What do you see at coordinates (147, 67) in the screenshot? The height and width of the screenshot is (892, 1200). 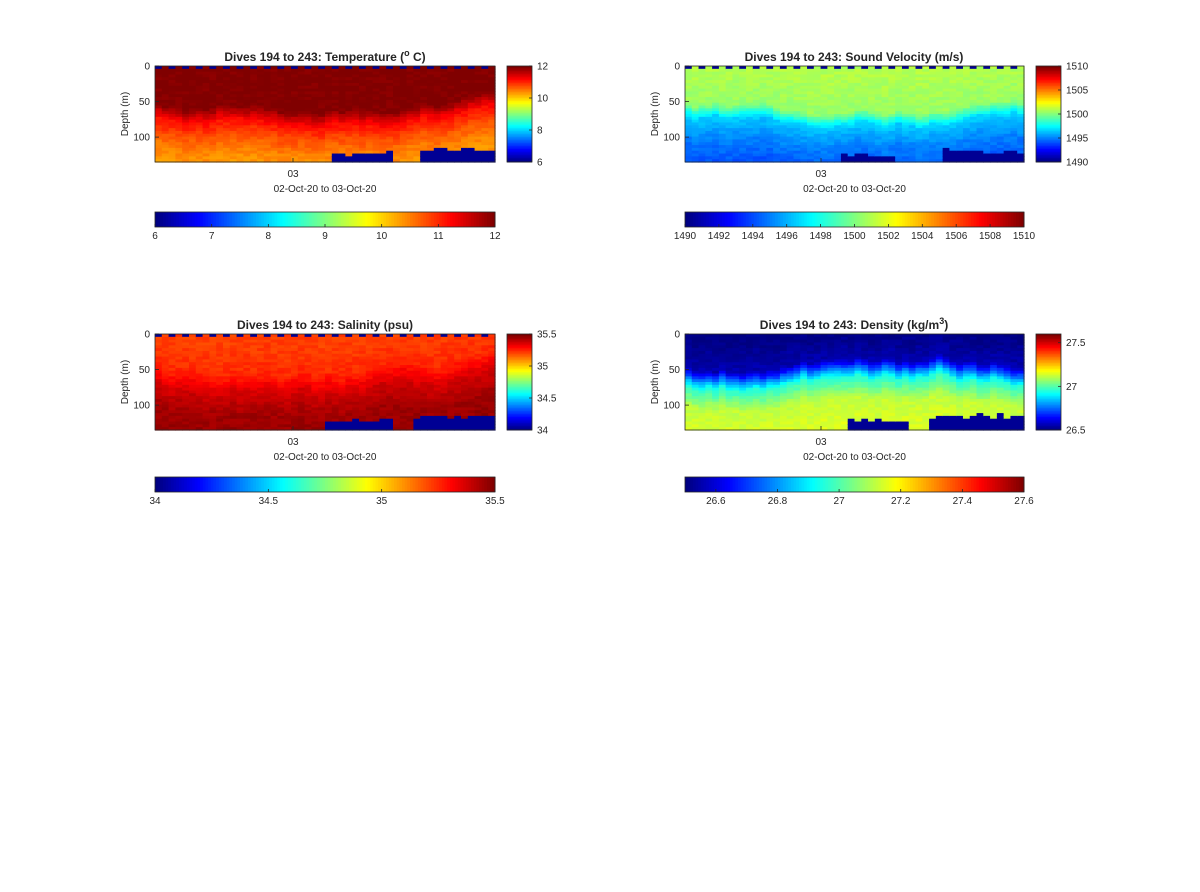 I see `y-tick-label: 0` at bounding box center [147, 67].